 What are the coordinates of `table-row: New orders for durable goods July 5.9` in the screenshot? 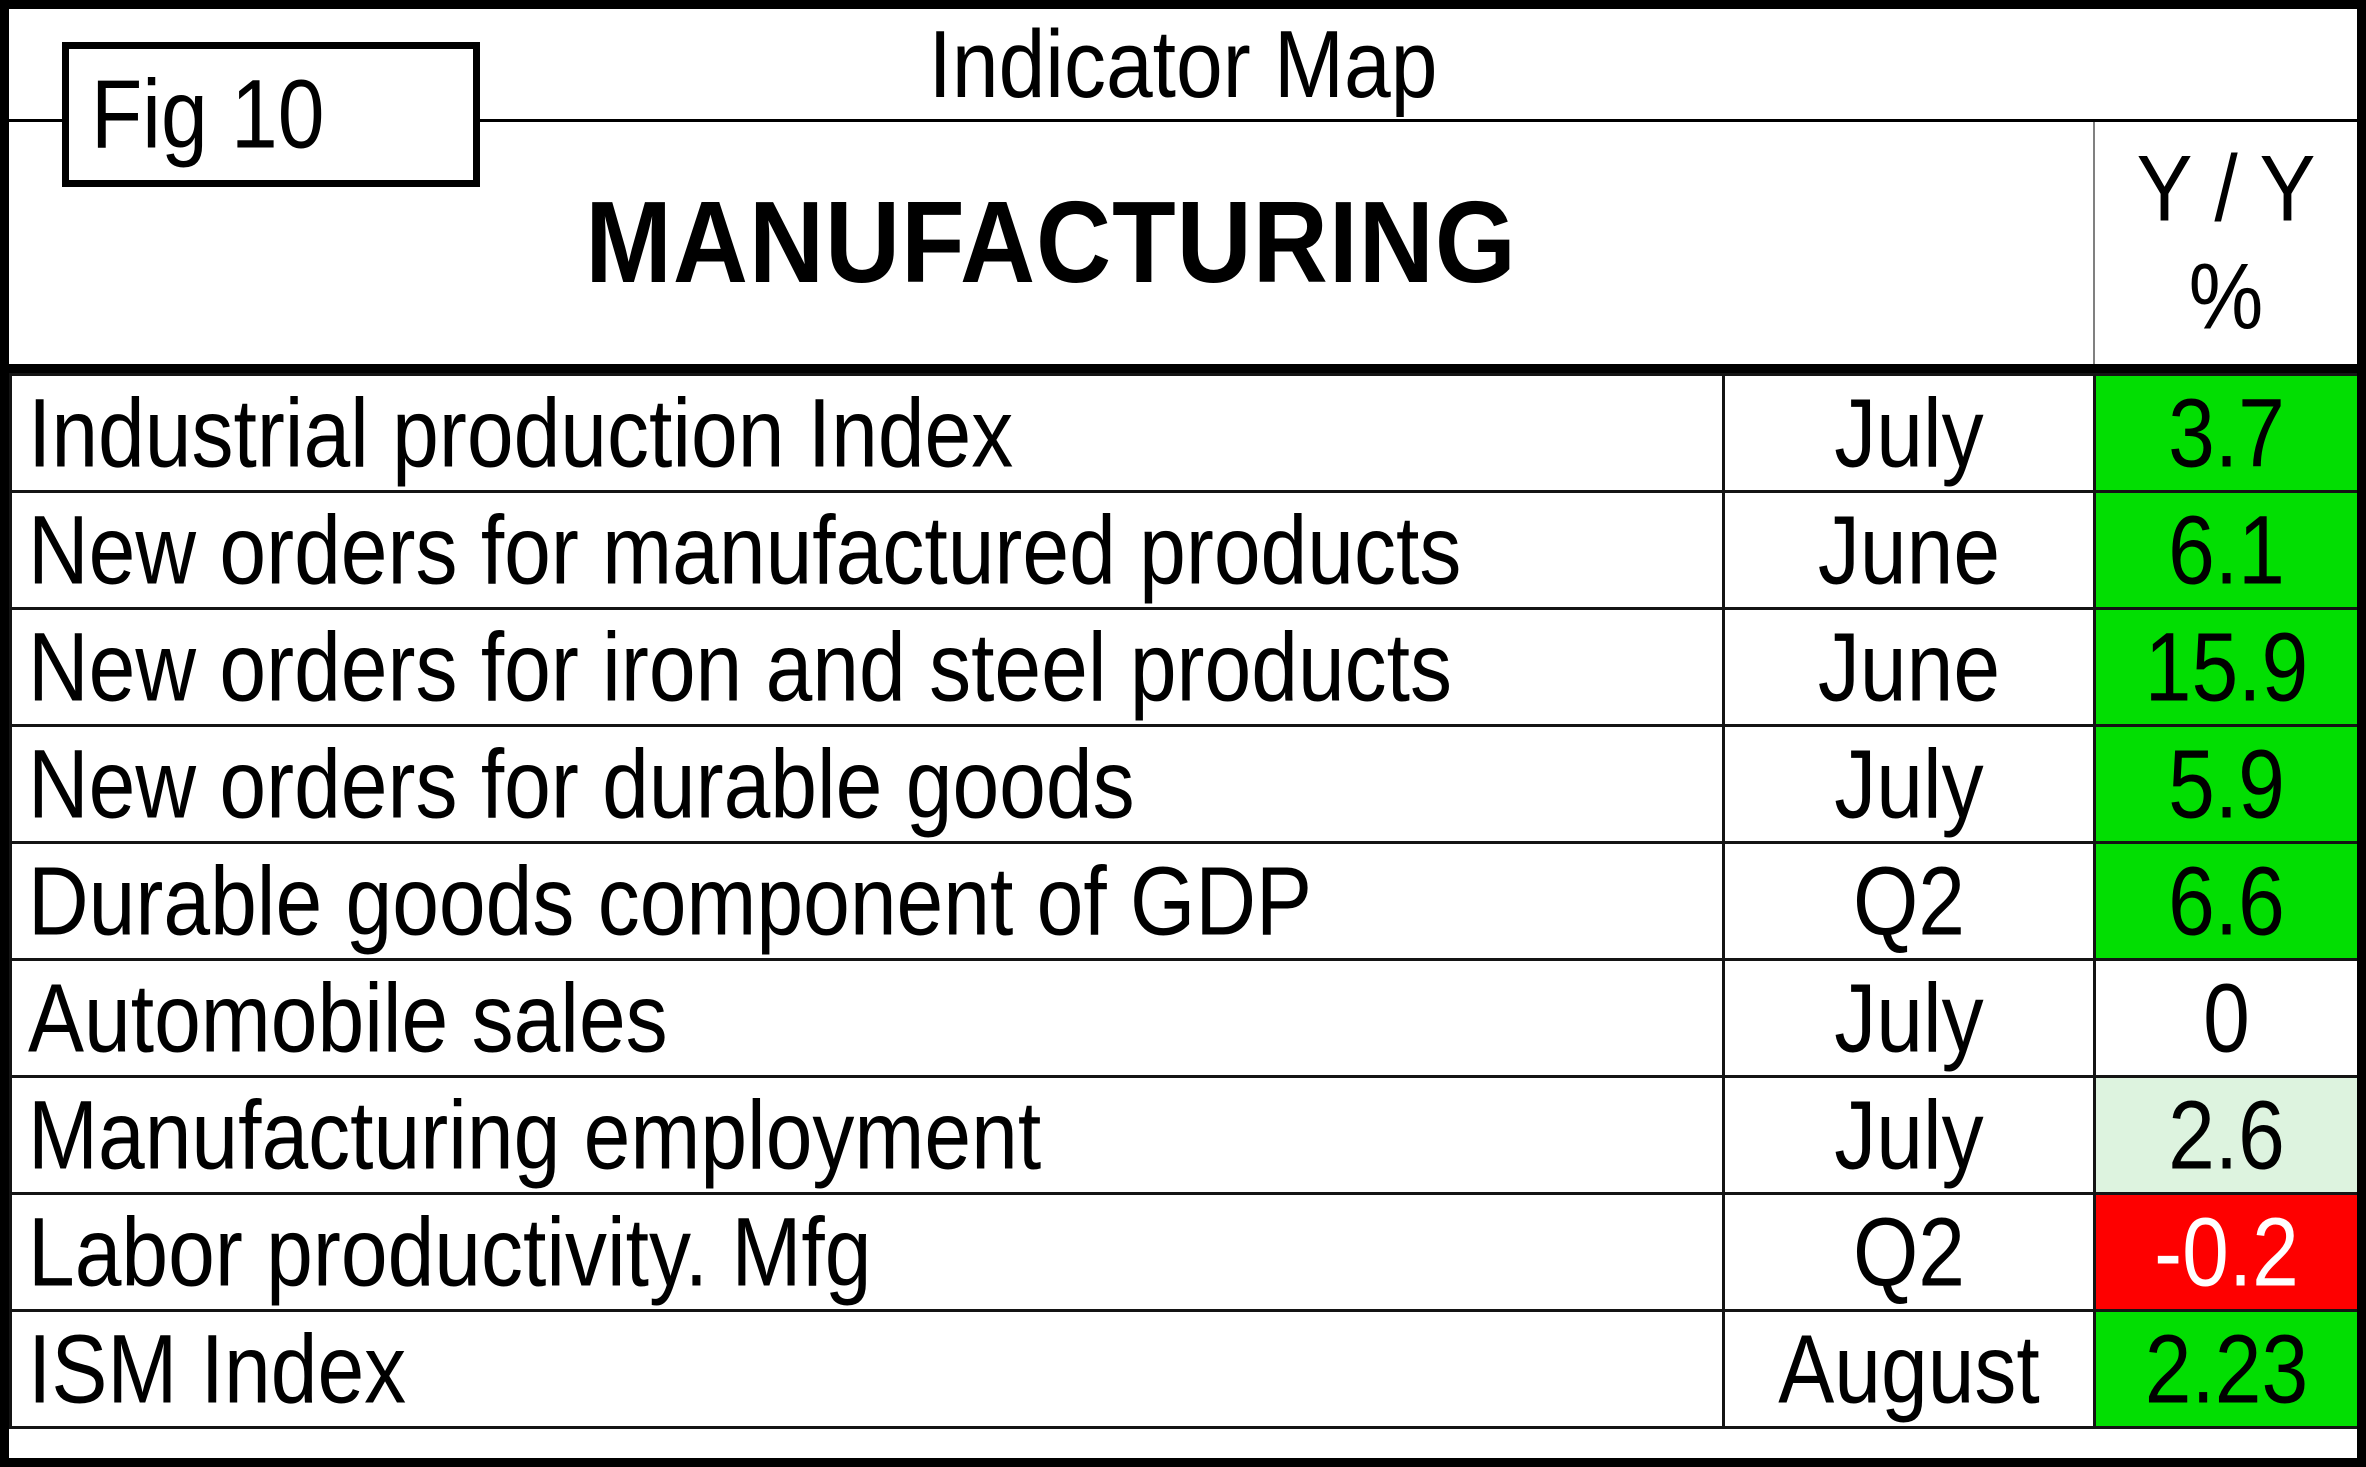 It's located at (1183, 784).